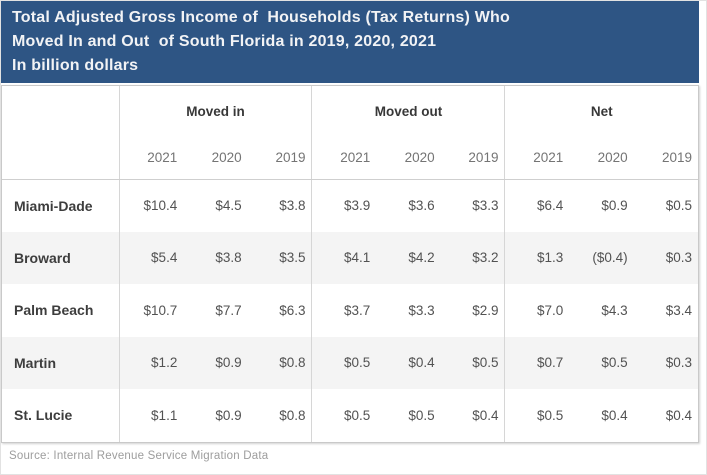 Image resolution: width=707 pixels, height=475 pixels. Describe the element at coordinates (614, 310) in the screenshot. I see `value-cell: $4.3` at that location.